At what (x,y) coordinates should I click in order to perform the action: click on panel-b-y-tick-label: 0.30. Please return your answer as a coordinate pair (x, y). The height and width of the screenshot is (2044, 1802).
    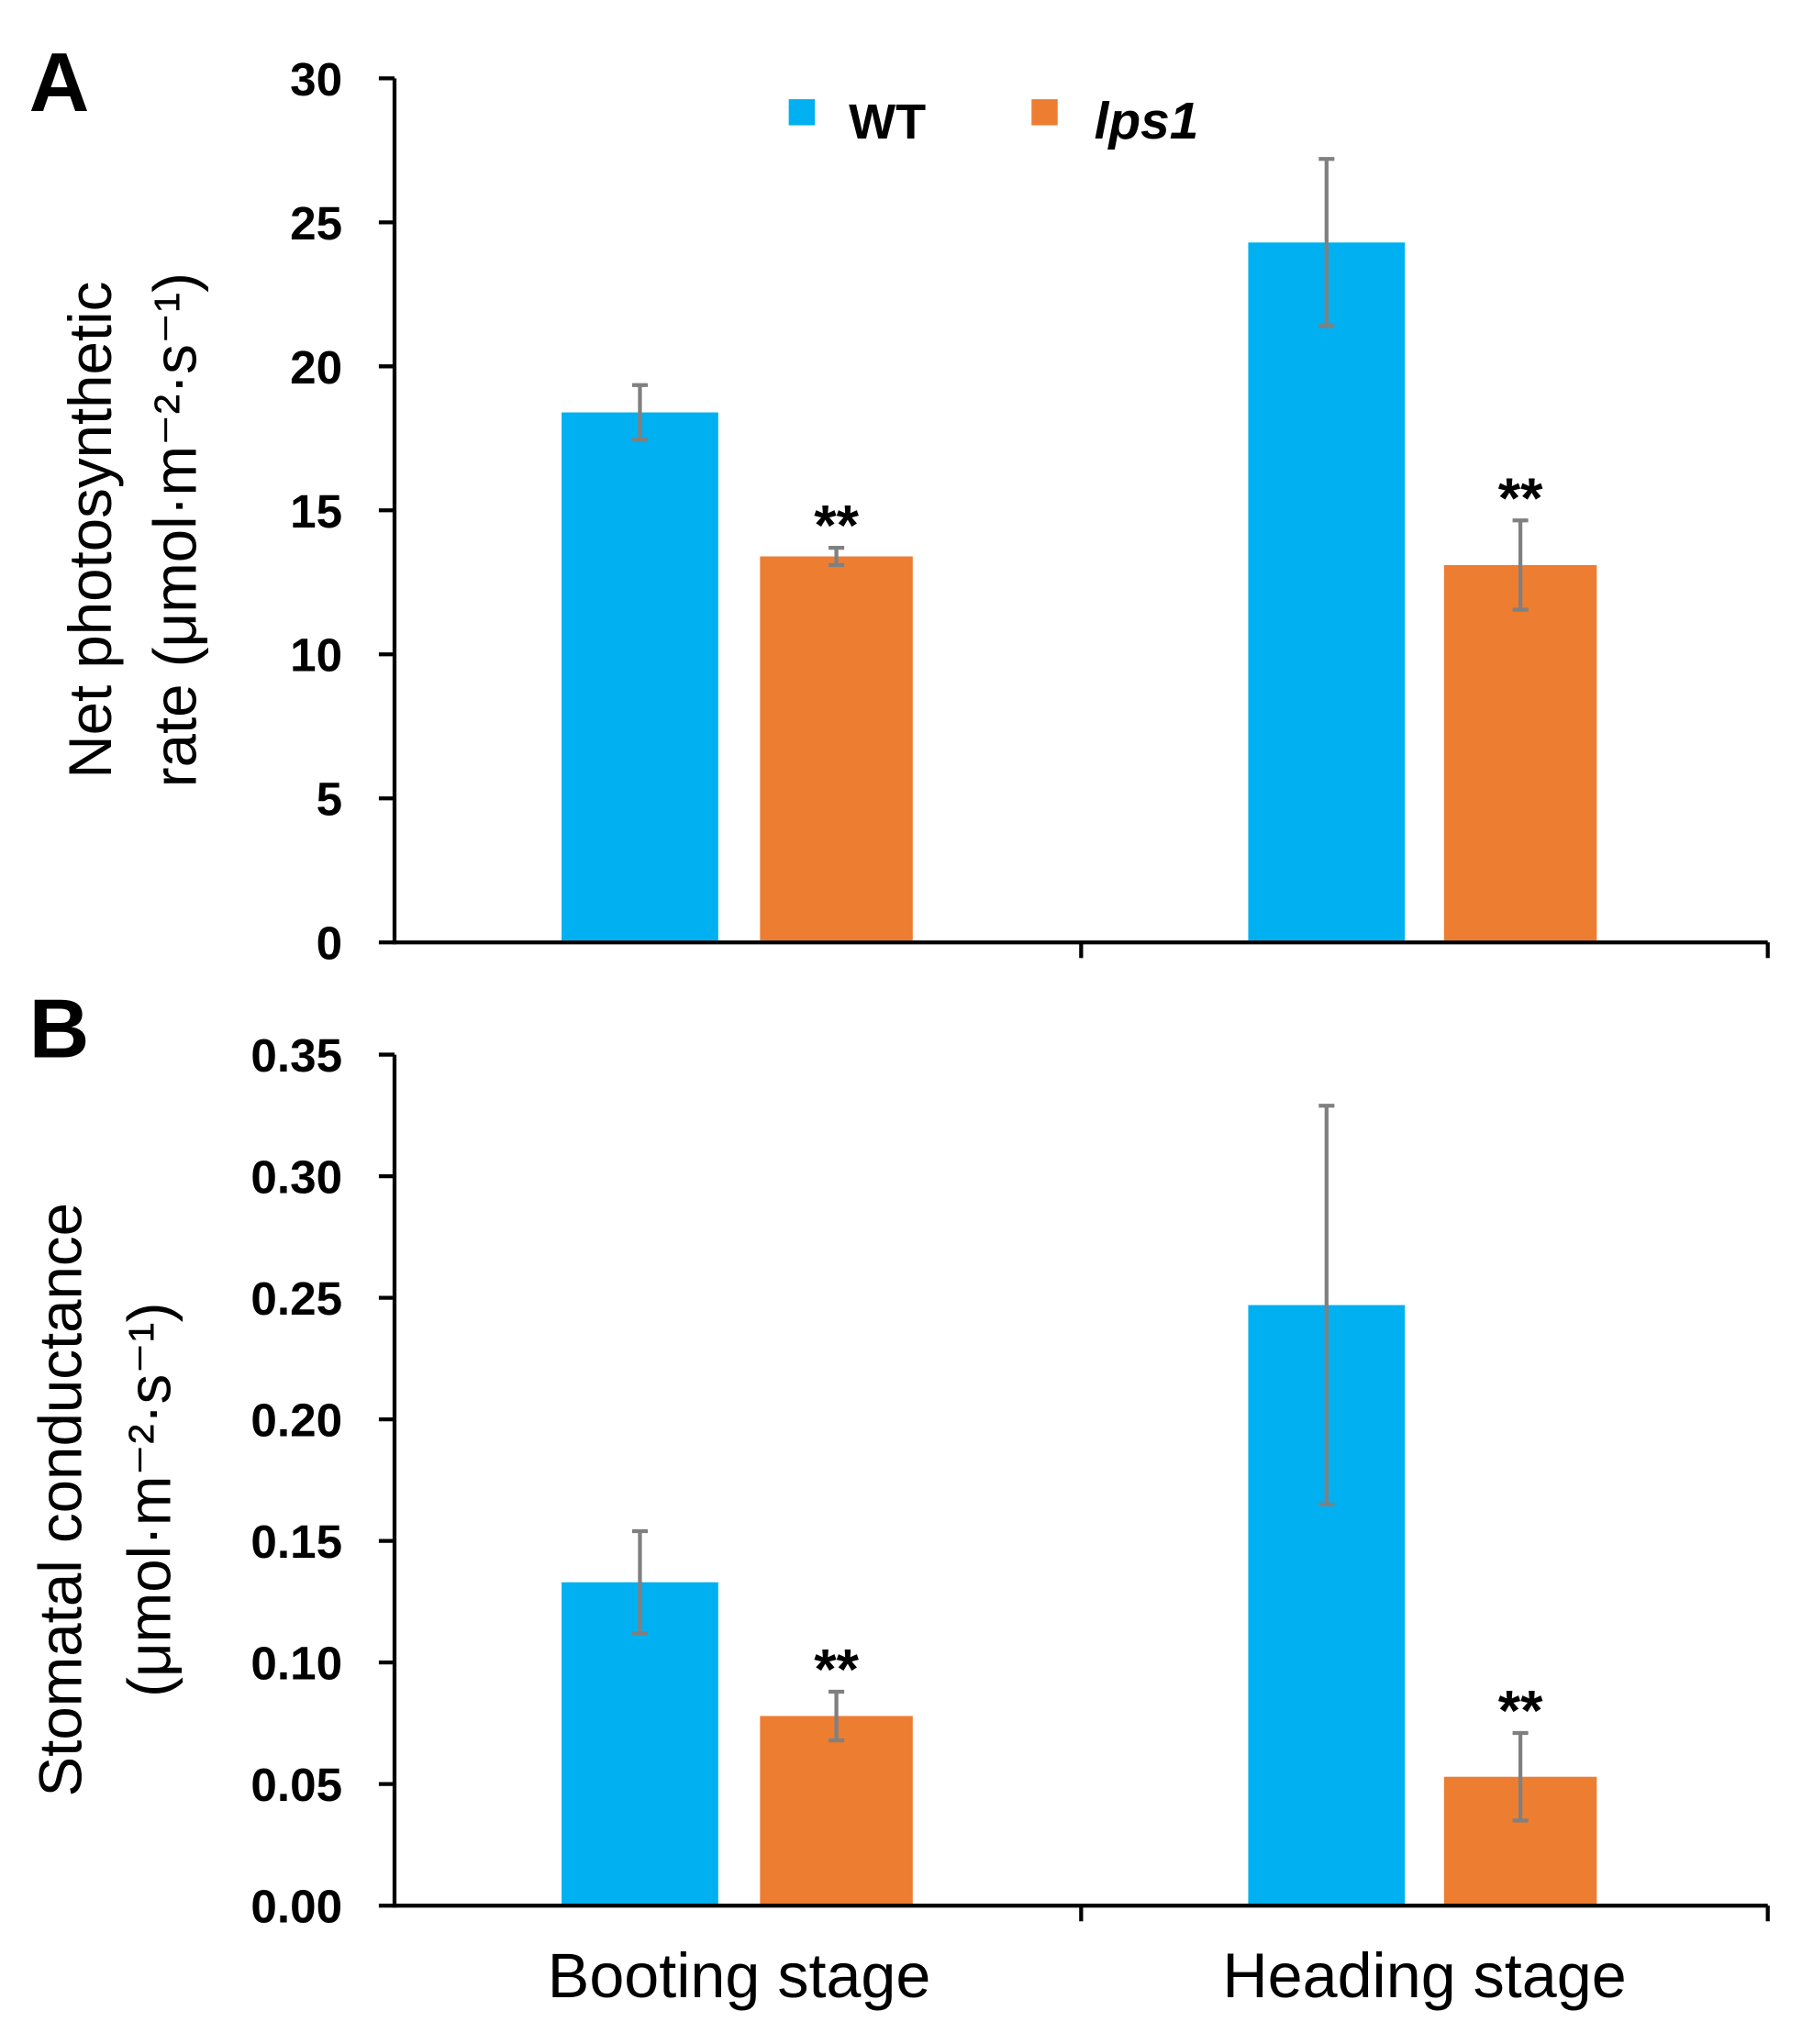
    Looking at the image, I should click on (296, 1177).